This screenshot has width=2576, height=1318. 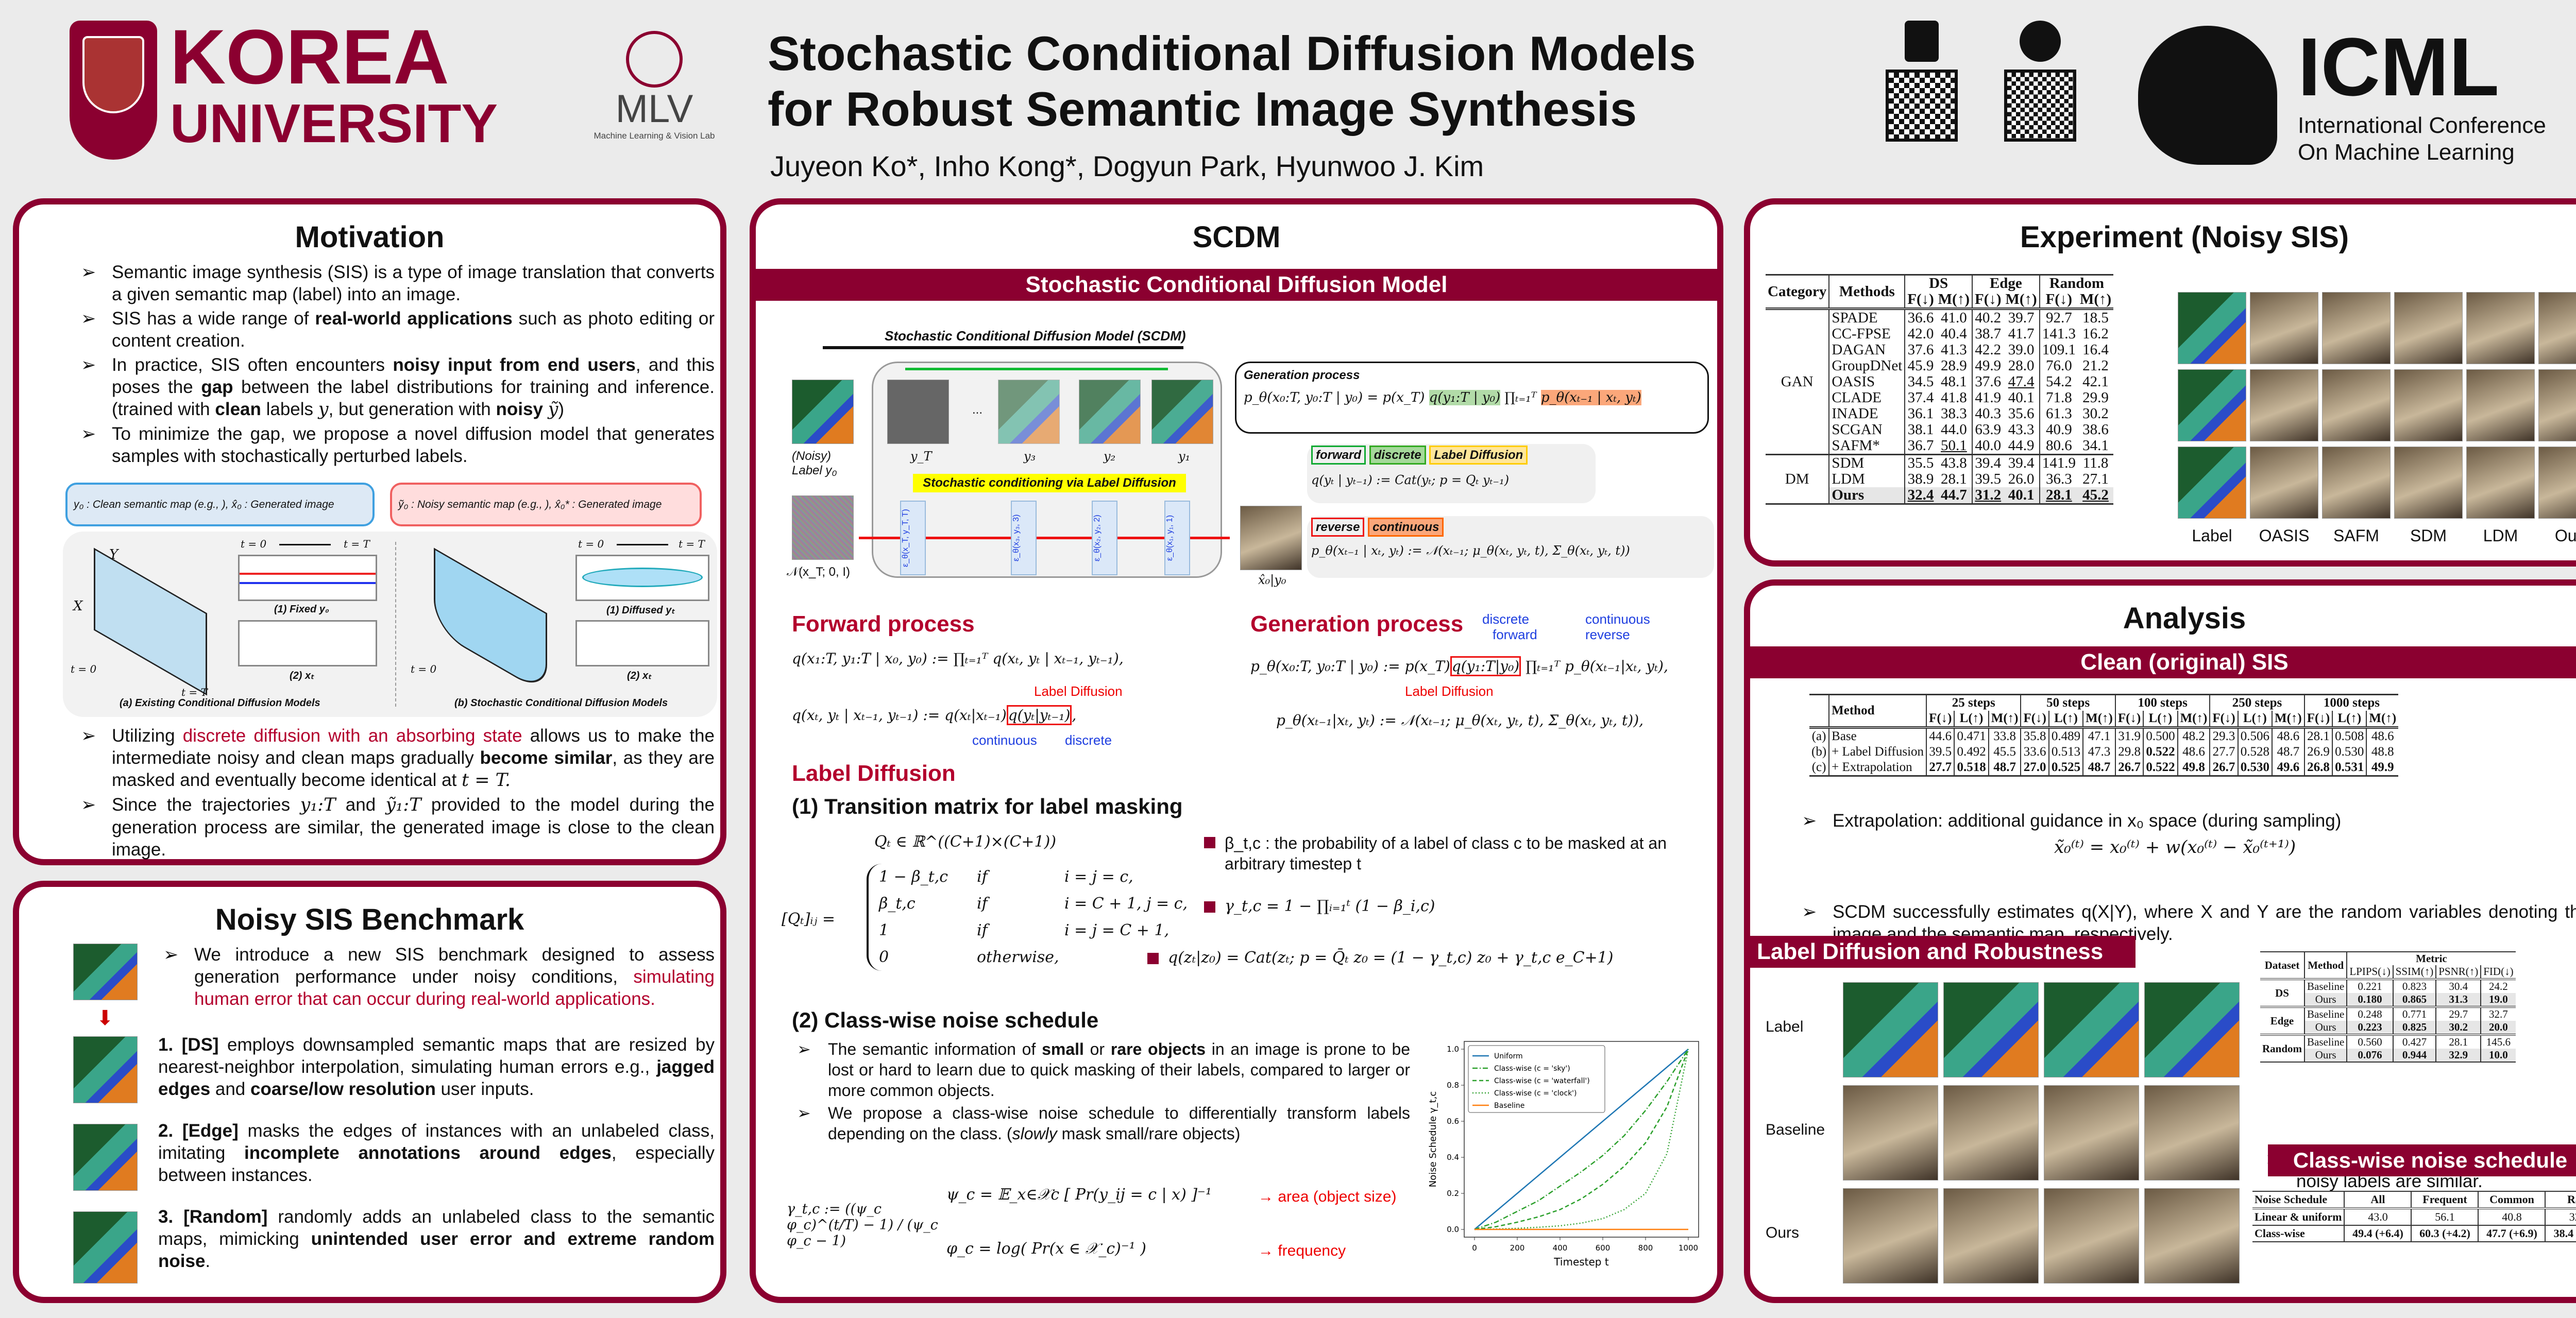 What do you see at coordinates (1517, 1248) in the screenshot?
I see `x-tick-label: 200` at bounding box center [1517, 1248].